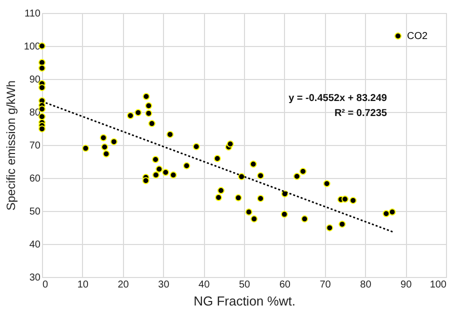 Image resolution: width=456 pixels, height=312 pixels. I want to click on x-tick-label: 90, so click(406, 285).